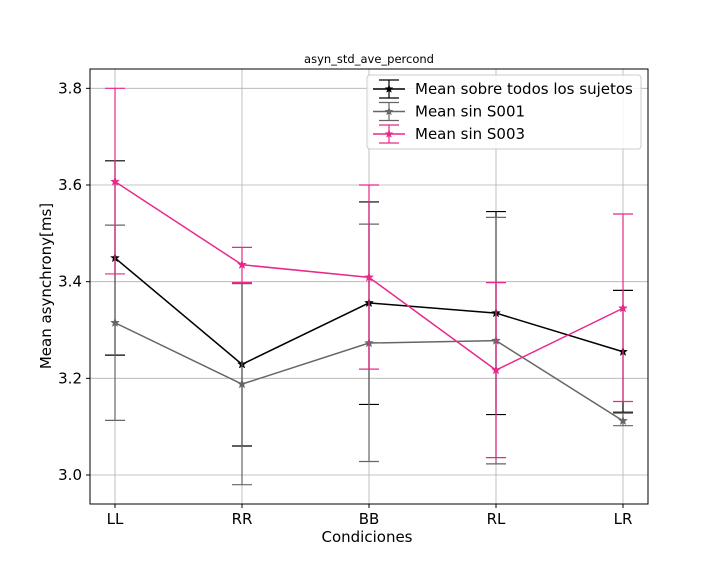  What do you see at coordinates (367, 537) in the screenshot?
I see `x-axis-label: Condiciones` at bounding box center [367, 537].